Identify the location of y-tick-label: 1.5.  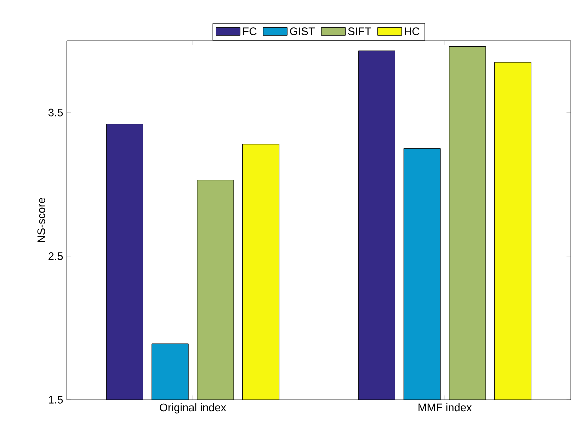
(56, 400).